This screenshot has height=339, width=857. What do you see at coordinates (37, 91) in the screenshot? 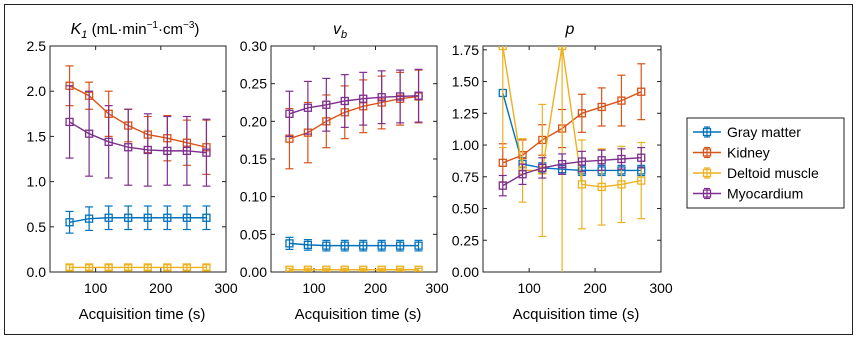
I see `y-tick-label: 2.0` at bounding box center [37, 91].